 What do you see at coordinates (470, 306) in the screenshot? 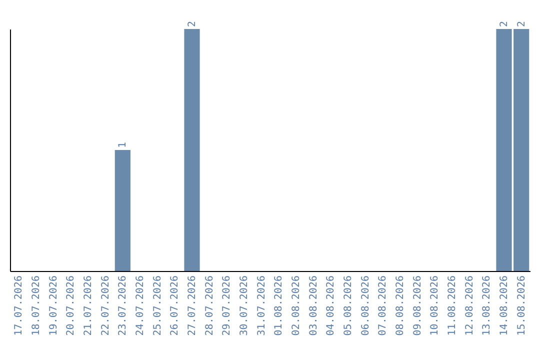
I see `x-tick-label: 12.08.2026` at bounding box center [470, 306].